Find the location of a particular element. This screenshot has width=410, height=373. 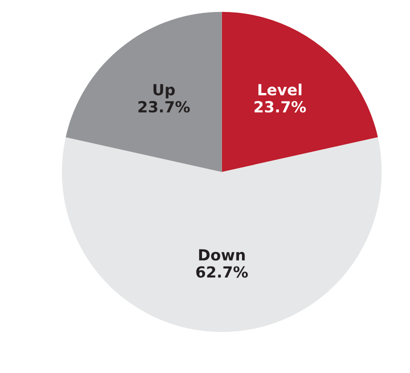

slice-label: Down is located at coordinates (222, 255).